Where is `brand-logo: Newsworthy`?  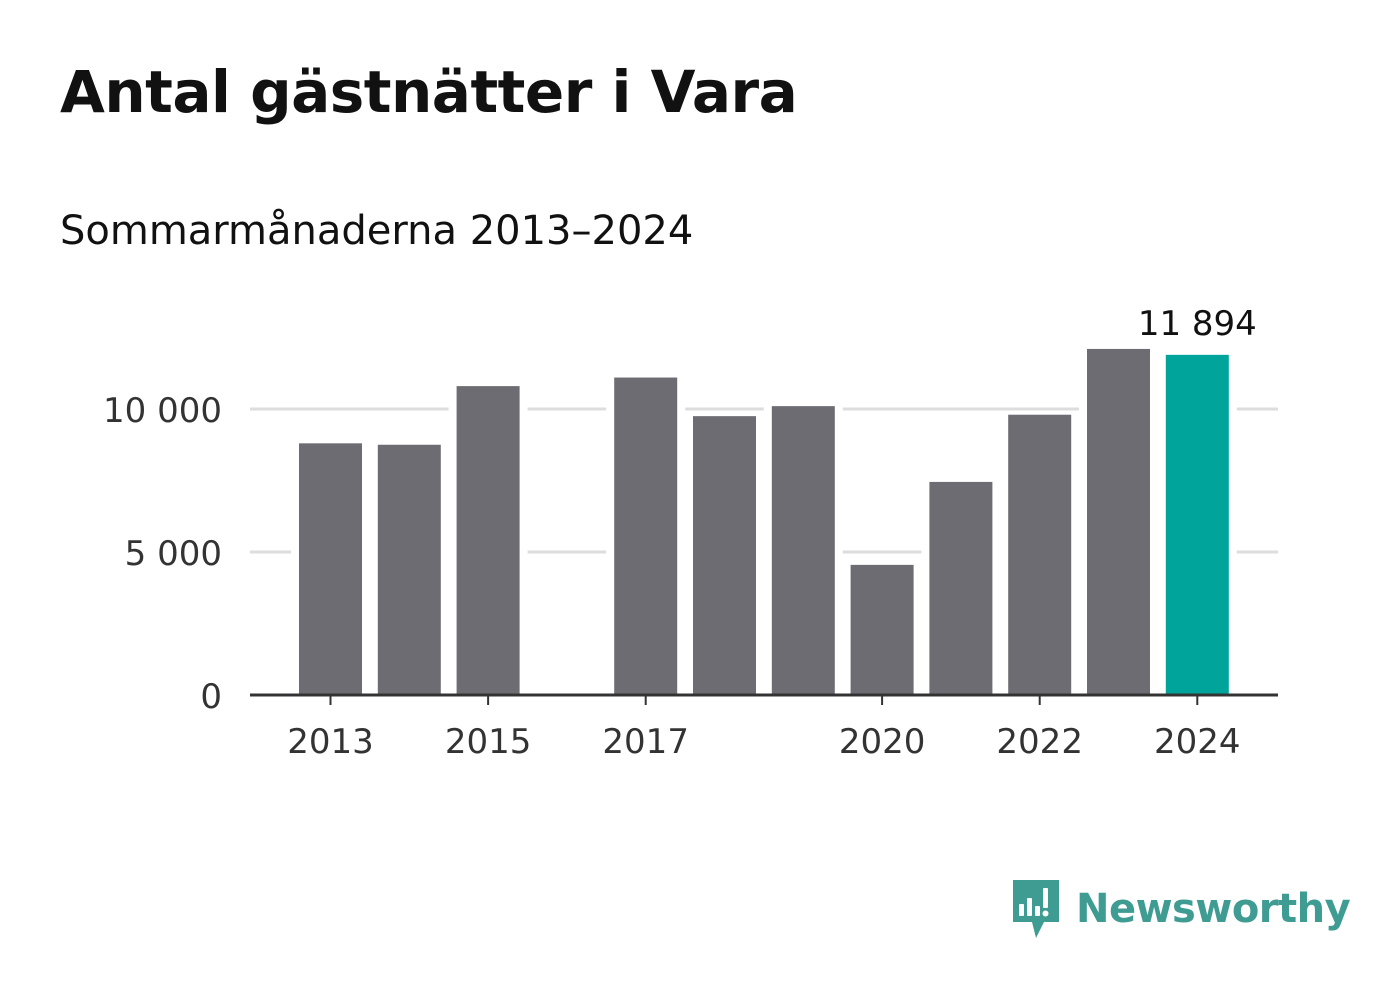 brand-logo: Newsworthy is located at coordinates (1180, 909).